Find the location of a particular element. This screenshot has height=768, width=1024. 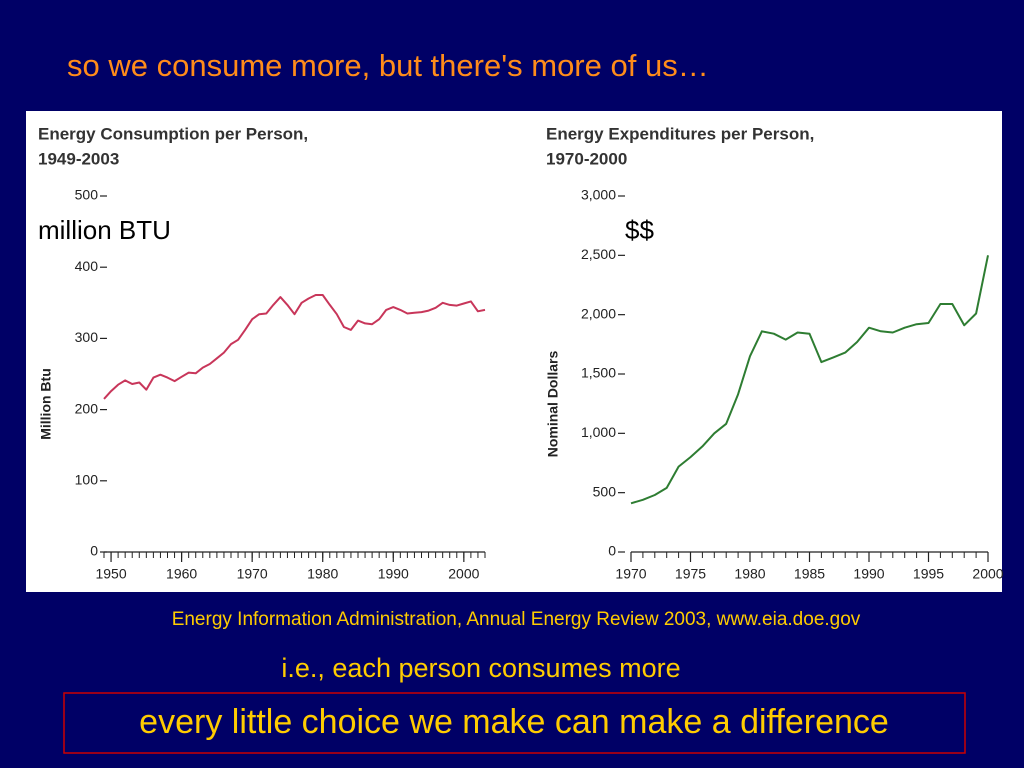

chart-subtitle: 1949-2003 is located at coordinates (78, 158).